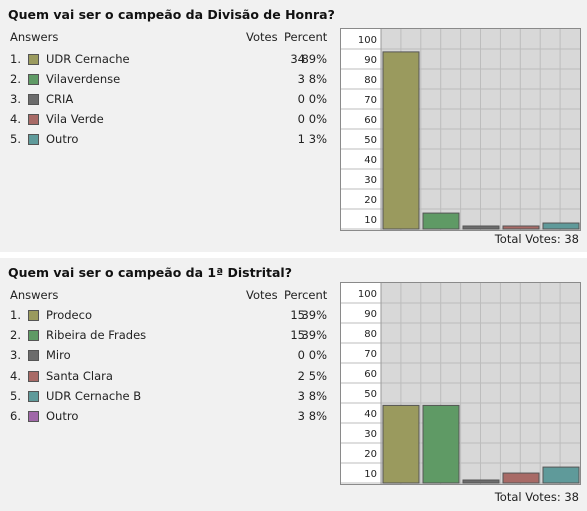 The width and height of the screenshot is (587, 511). Describe the element at coordinates (167, 102) in the screenshot. I see `answer-row: 3. CRIA 0 0%` at that location.